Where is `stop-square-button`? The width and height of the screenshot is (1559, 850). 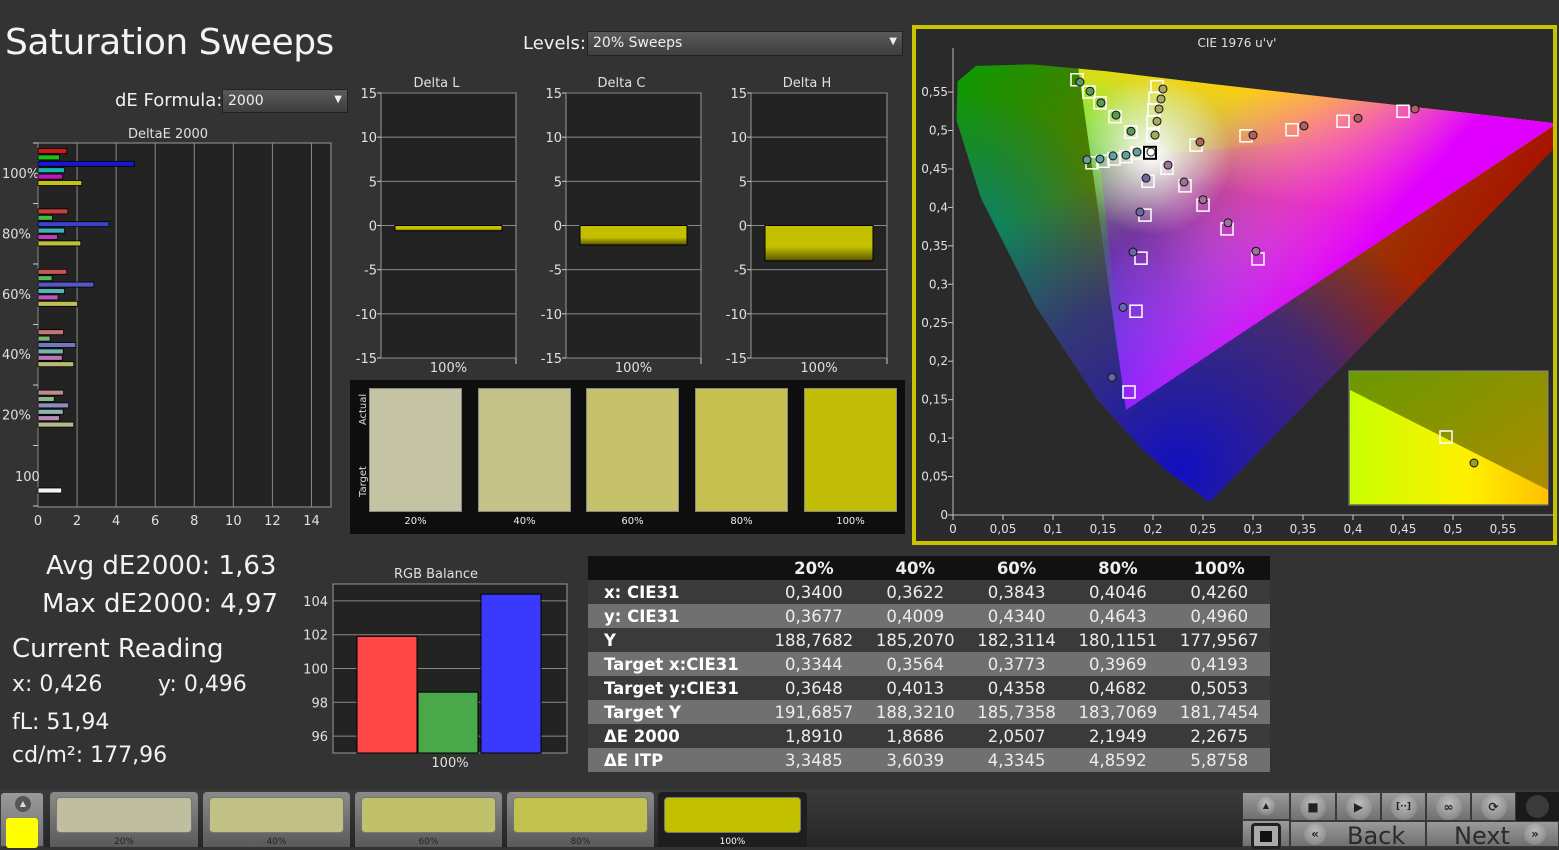 stop-square-button is located at coordinates (1266, 834).